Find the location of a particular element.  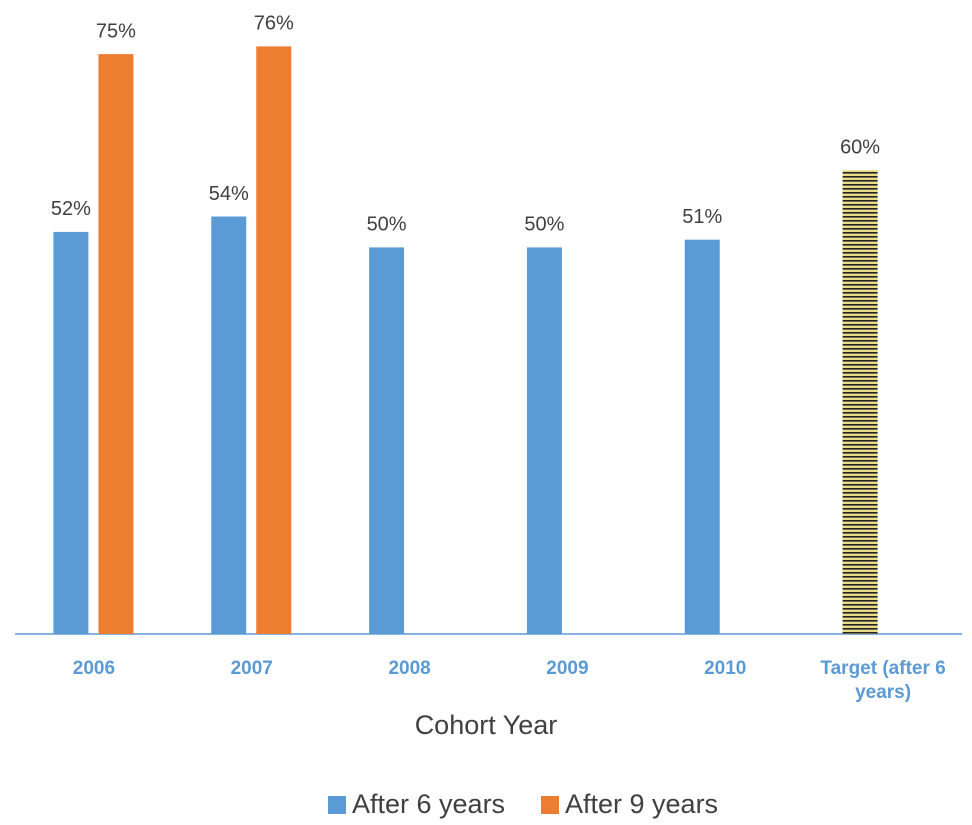

data-label: 60% is located at coordinates (860, 147).